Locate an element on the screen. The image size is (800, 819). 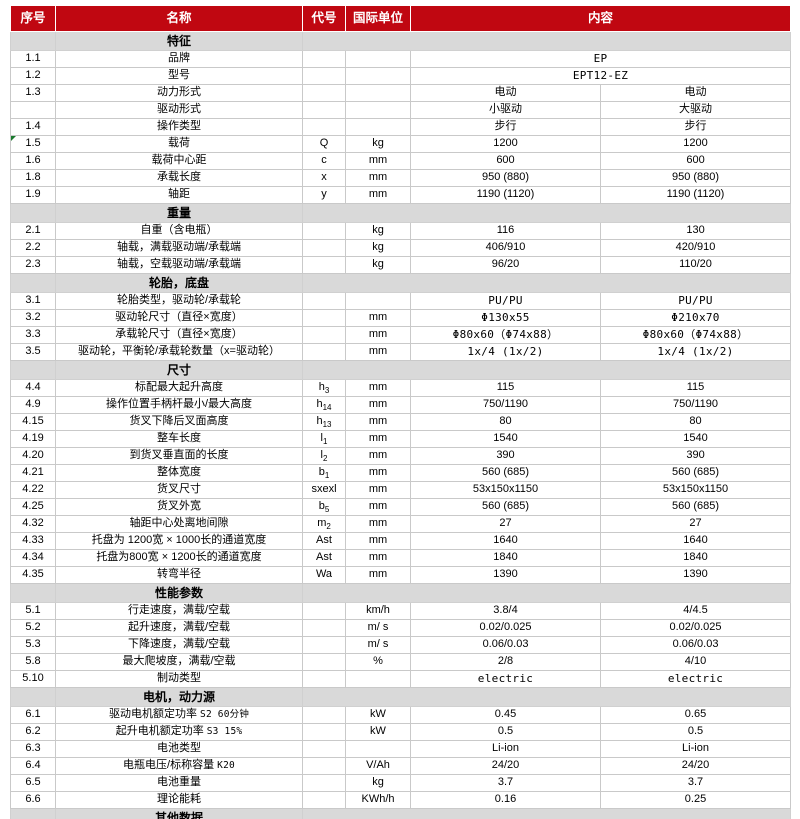
row-value-1: PU/PU is located at coordinates (505, 301).